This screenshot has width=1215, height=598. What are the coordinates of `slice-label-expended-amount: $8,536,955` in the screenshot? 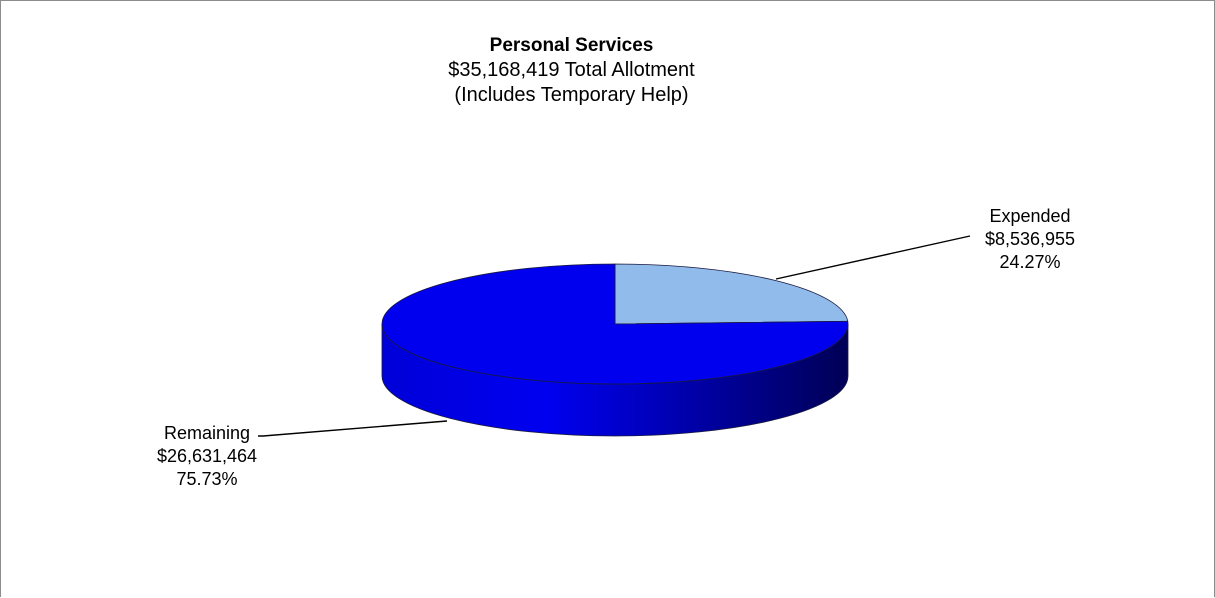 It's located at (1030, 239).